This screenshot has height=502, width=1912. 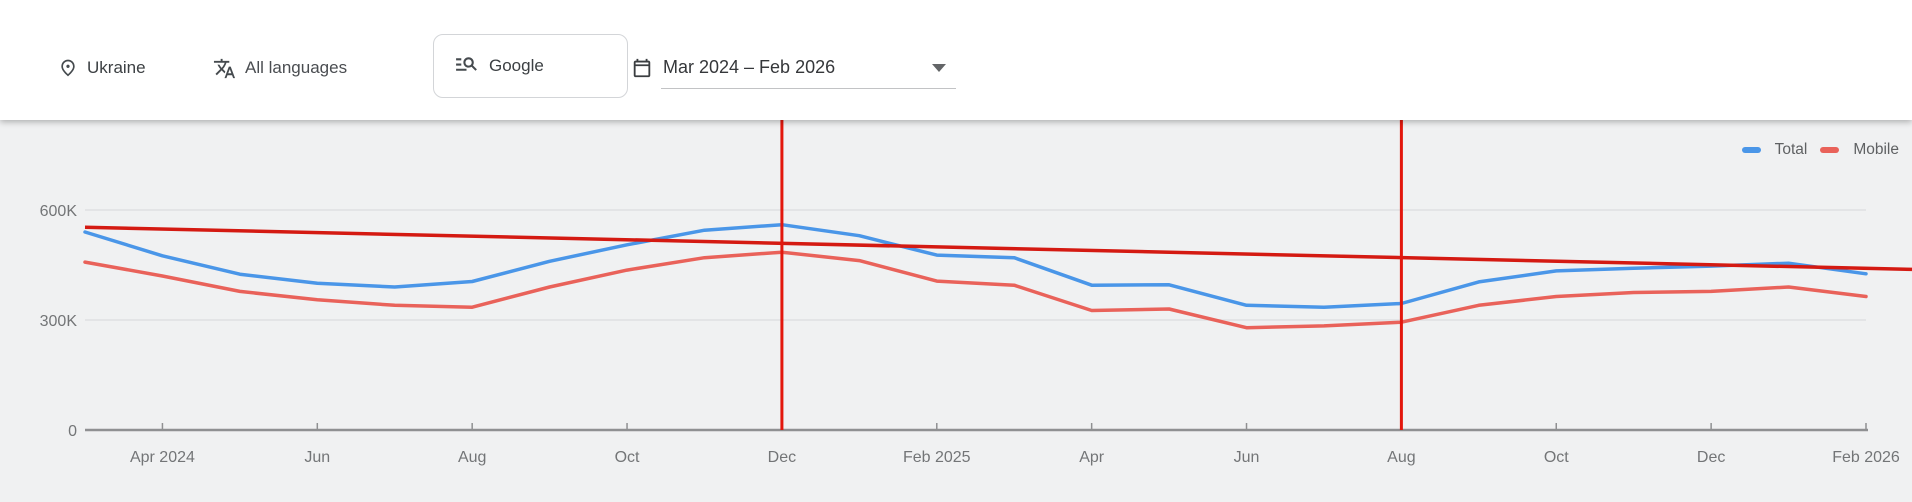 What do you see at coordinates (296, 67) in the screenshot?
I see `language-label: All languages` at bounding box center [296, 67].